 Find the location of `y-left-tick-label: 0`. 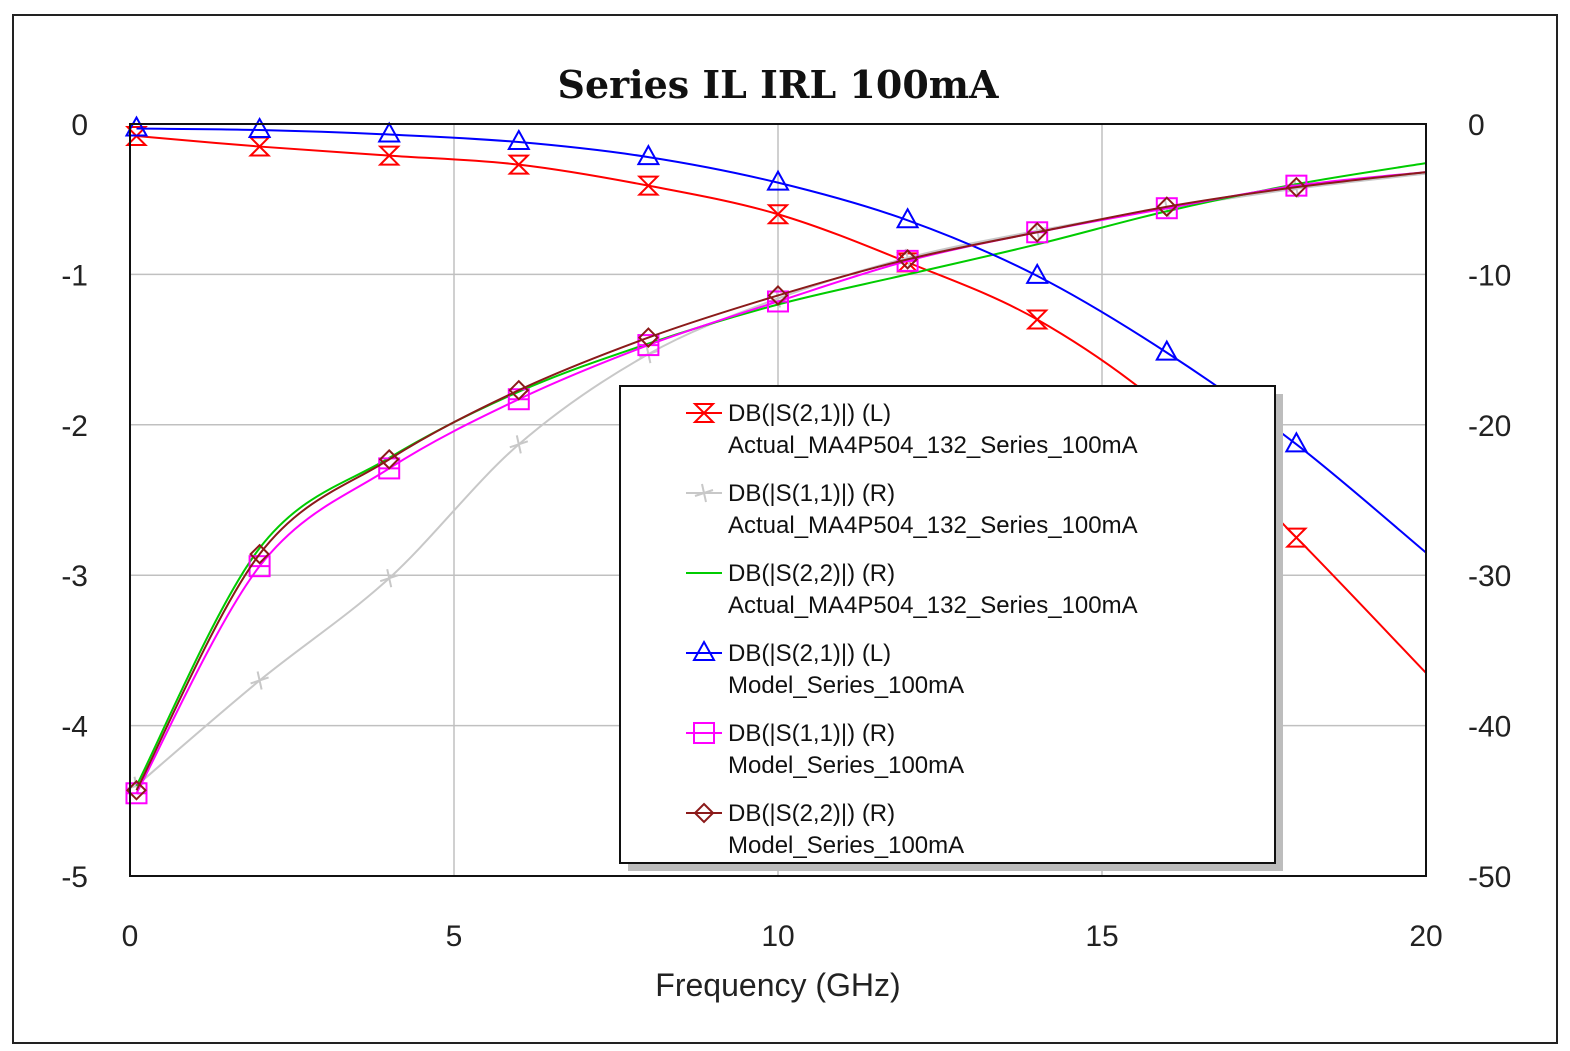

y-left-tick-label: 0 is located at coordinates (79, 125).